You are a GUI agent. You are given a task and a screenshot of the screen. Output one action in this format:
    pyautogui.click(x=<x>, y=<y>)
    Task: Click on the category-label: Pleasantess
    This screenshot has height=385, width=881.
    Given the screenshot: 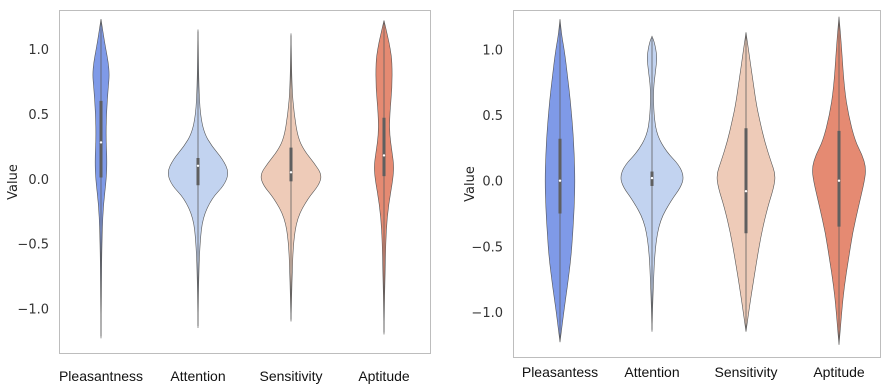 What is the action you would take?
    pyautogui.click(x=560, y=372)
    